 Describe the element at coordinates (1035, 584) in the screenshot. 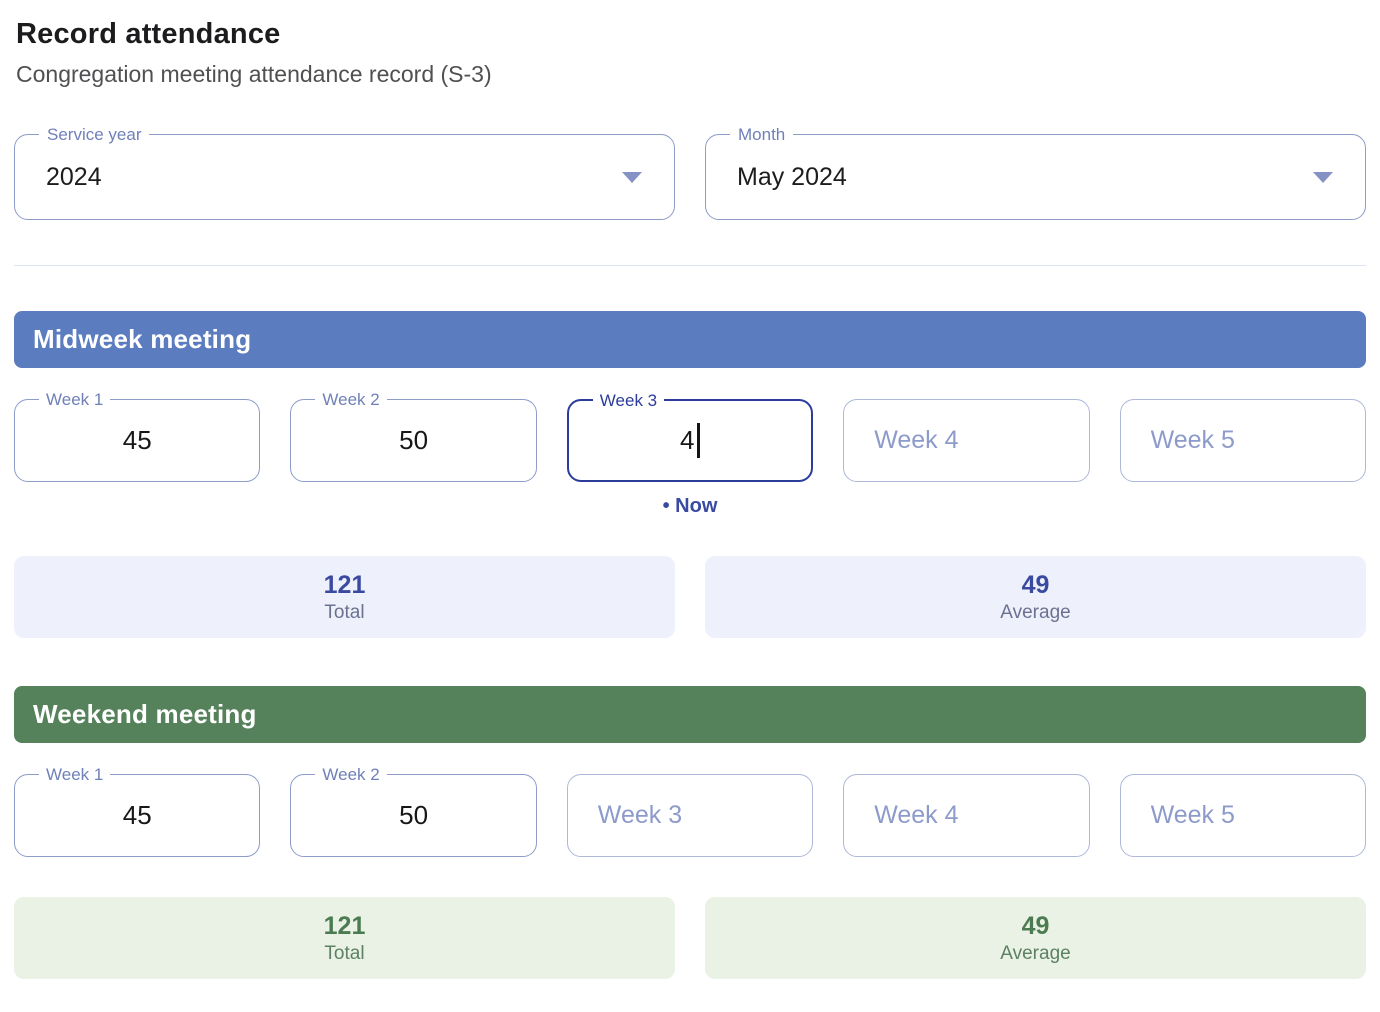

I see `midweek-average-value: 49` at that location.